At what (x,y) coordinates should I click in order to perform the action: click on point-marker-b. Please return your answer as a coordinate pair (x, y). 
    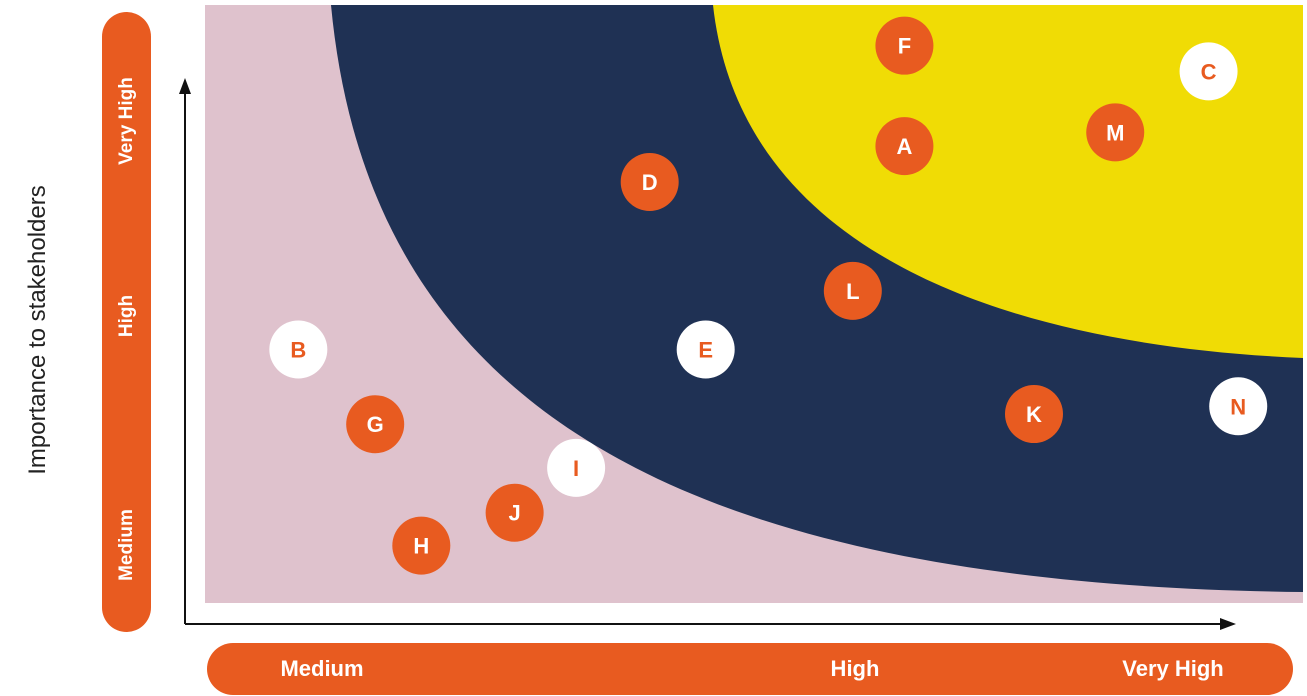
    Looking at the image, I should click on (298, 349).